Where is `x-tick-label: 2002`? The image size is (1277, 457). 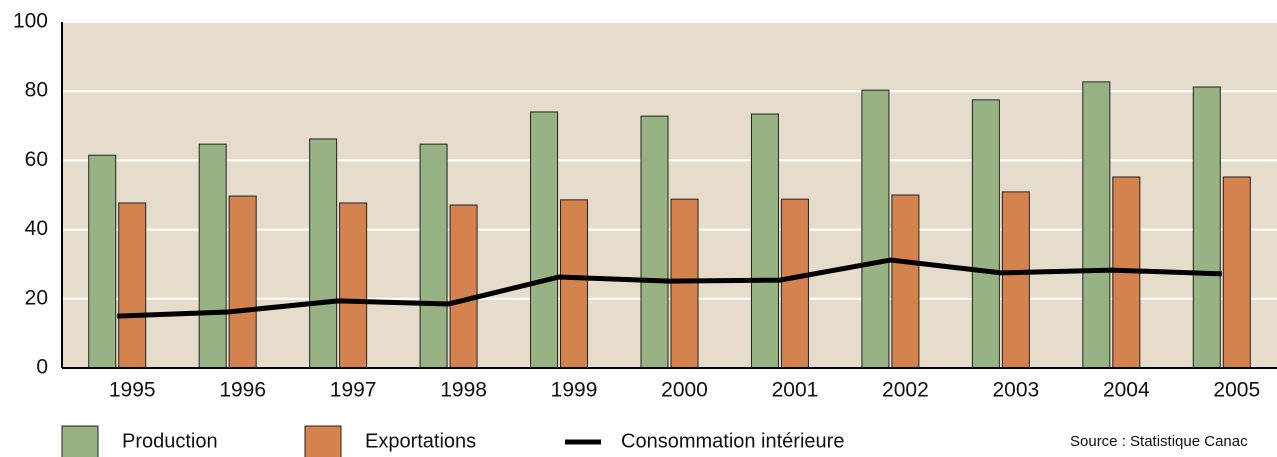 x-tick-label: 2002 is located at coordinates (905, 390).